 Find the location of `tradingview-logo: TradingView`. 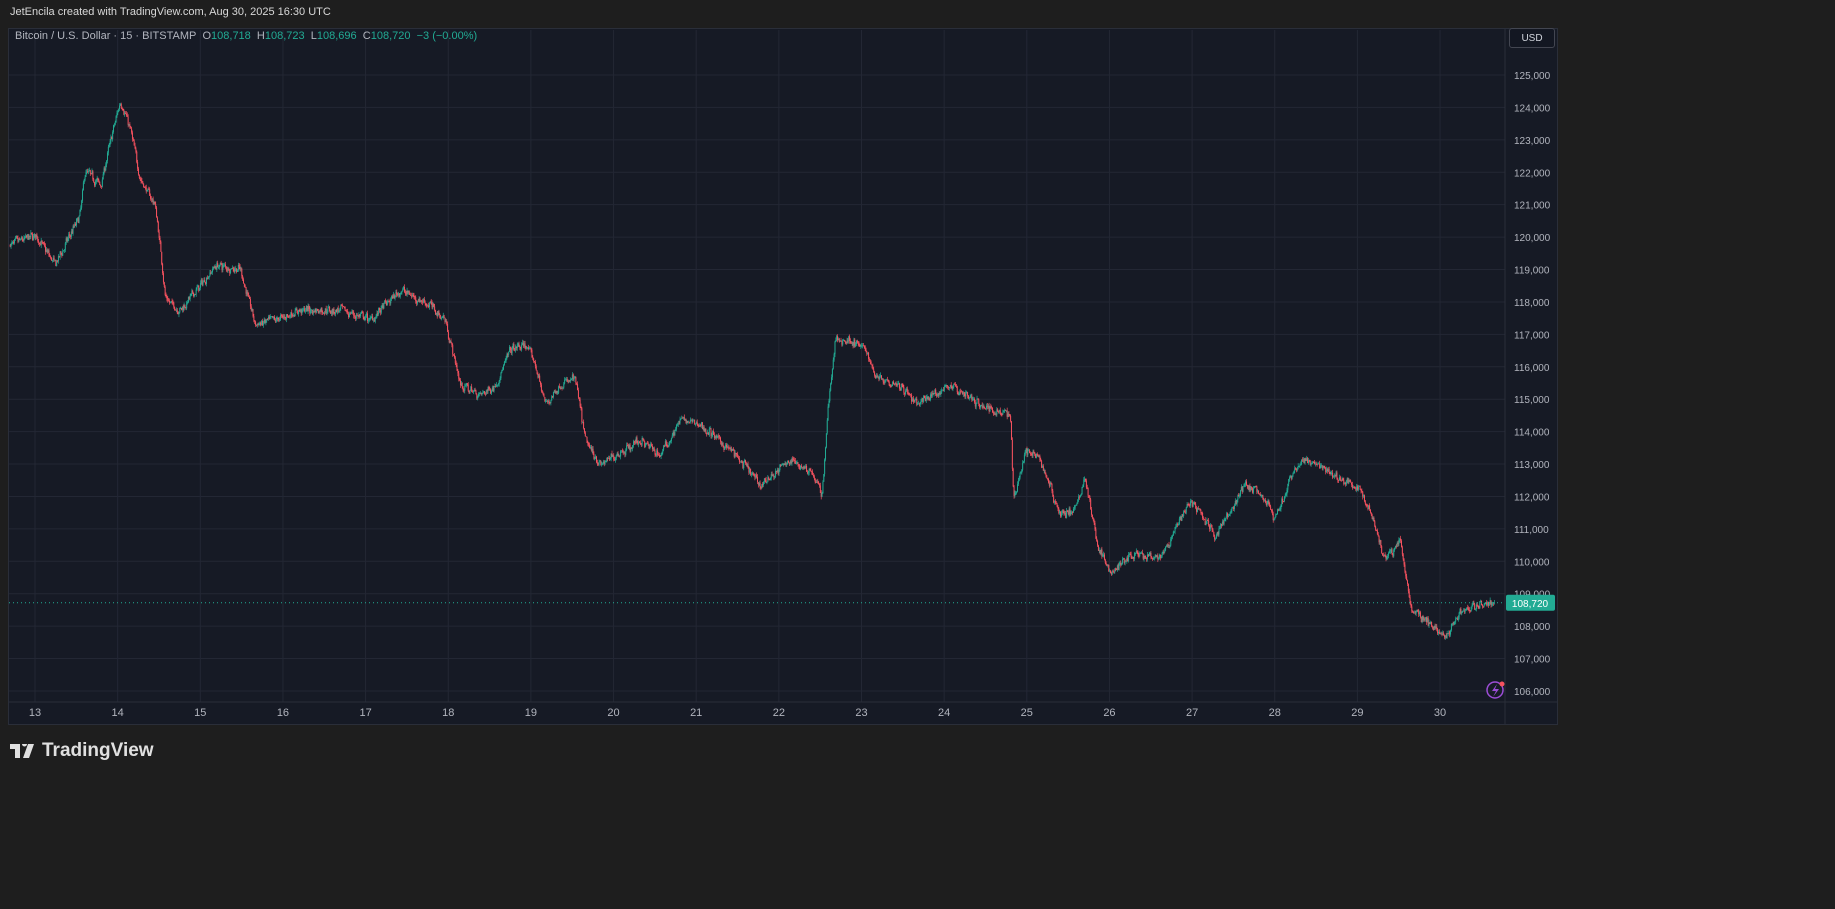

tradingview-logo: TradingView is located at coordinates (82, 751).